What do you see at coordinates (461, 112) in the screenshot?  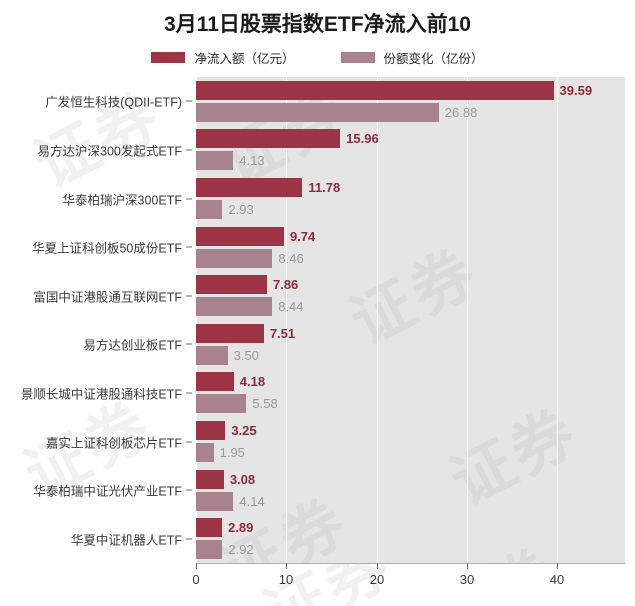 I see `bar-value-share-change: 26.88` at bounding box center [461, 112].